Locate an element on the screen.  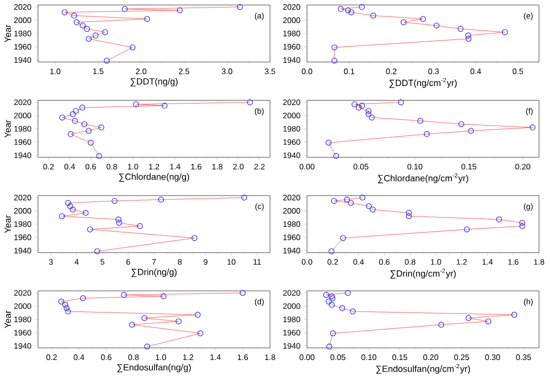
x-axis-title: ∑Endosulfan(ng/g) is located at coordinates (154, 368).